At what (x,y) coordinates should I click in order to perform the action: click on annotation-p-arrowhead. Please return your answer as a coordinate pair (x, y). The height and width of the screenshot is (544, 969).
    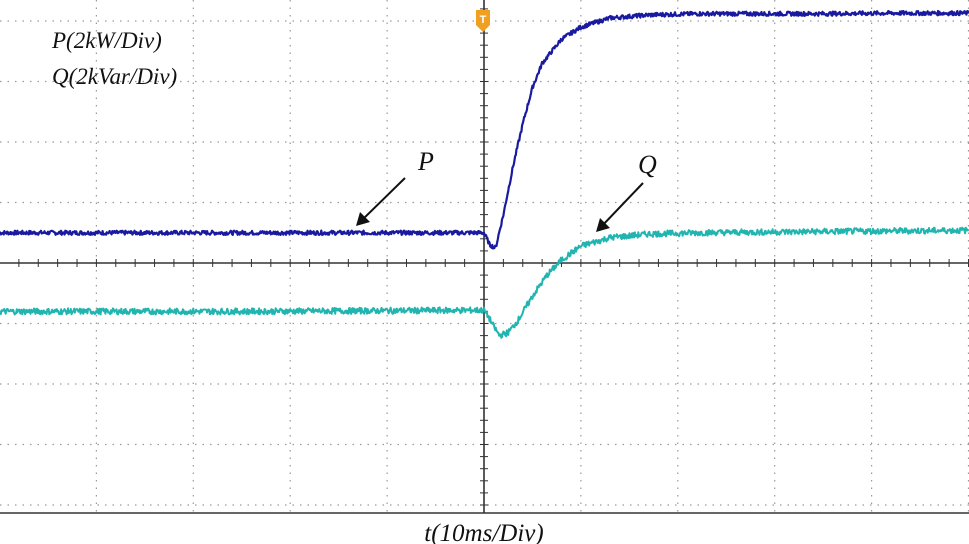
    Looking at the image, I should click on (363, 219).